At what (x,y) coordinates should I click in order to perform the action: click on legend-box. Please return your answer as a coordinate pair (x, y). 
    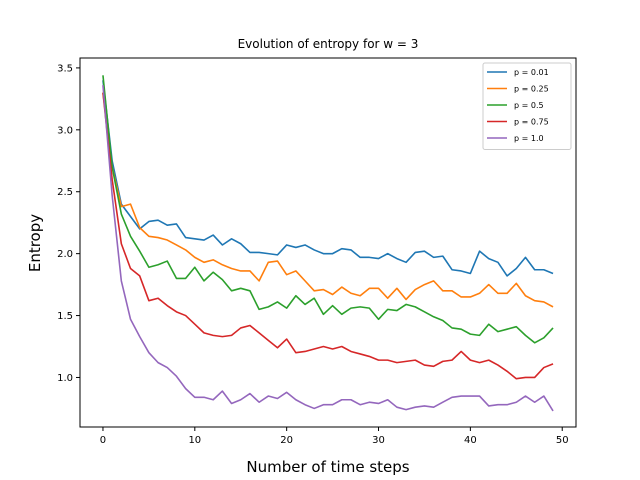
    Looking at the image, I should click on (527, 106).